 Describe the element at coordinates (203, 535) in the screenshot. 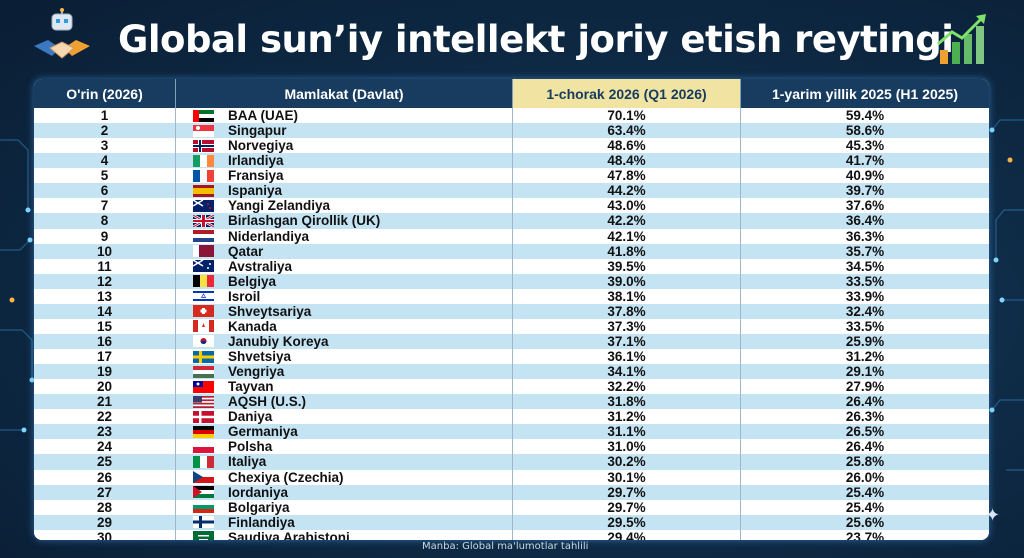

I see `saudiarabia-flag-icon` at that location.